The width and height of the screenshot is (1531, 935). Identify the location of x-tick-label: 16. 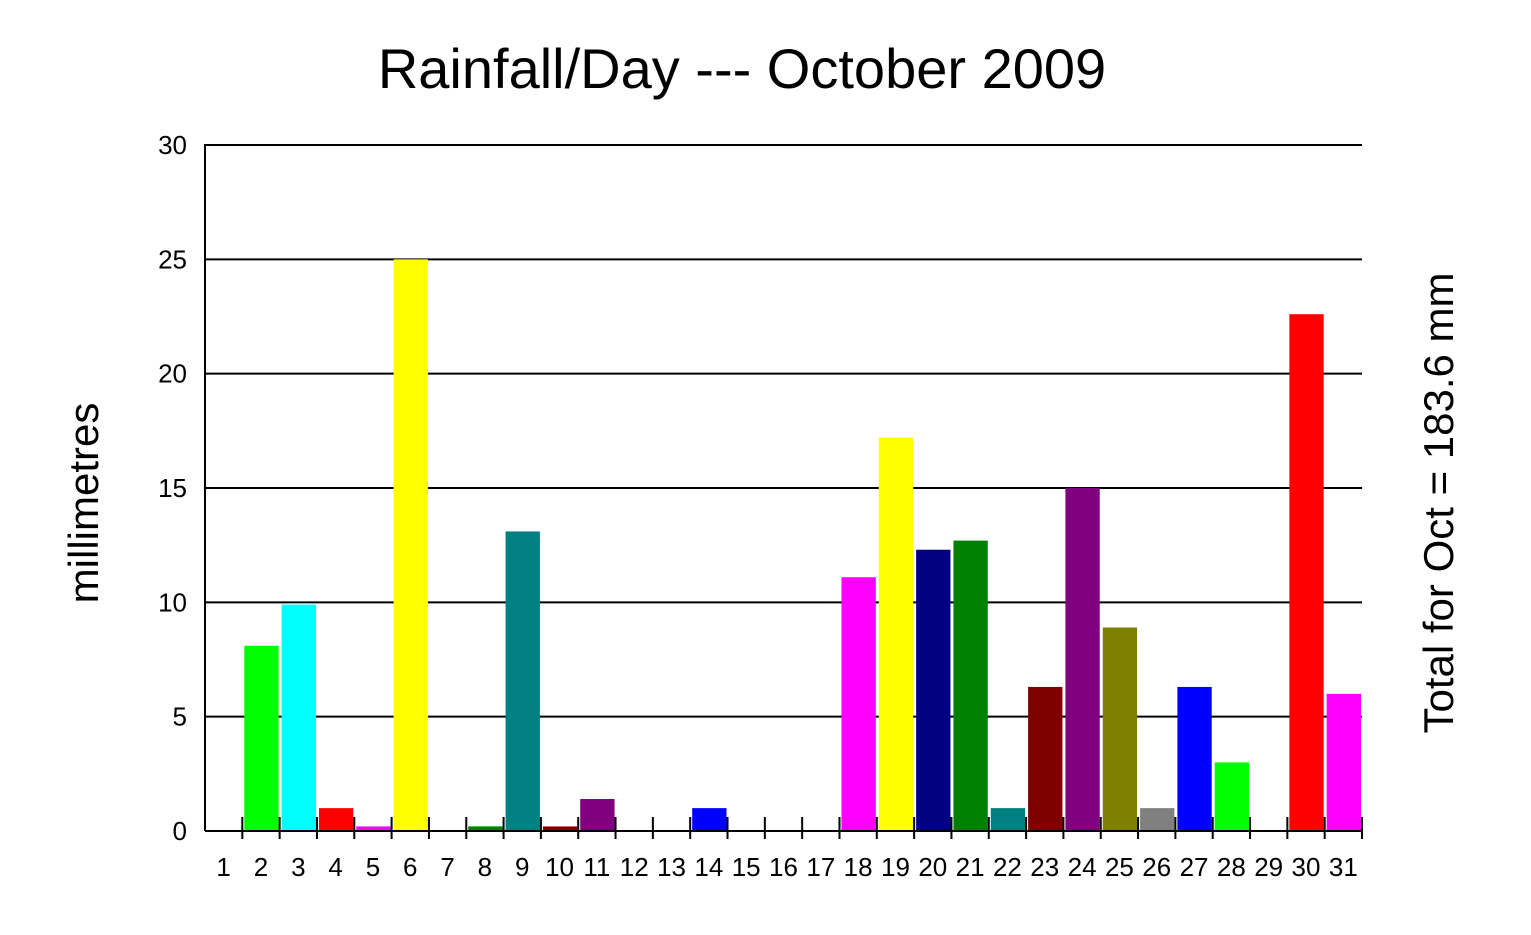
(783, 867).